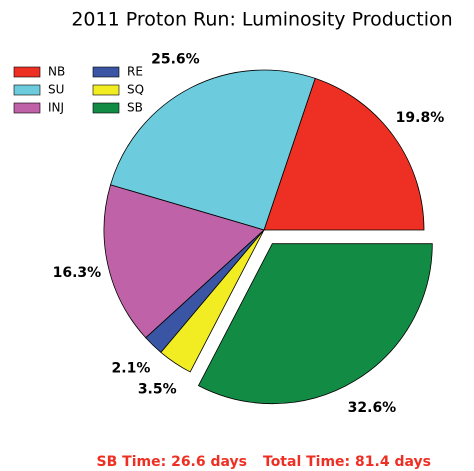 Image resolution: width=474 pixels, height=471 pixels. I want to click on annotation: SB Time: 26.6 days, so click(172, 462).